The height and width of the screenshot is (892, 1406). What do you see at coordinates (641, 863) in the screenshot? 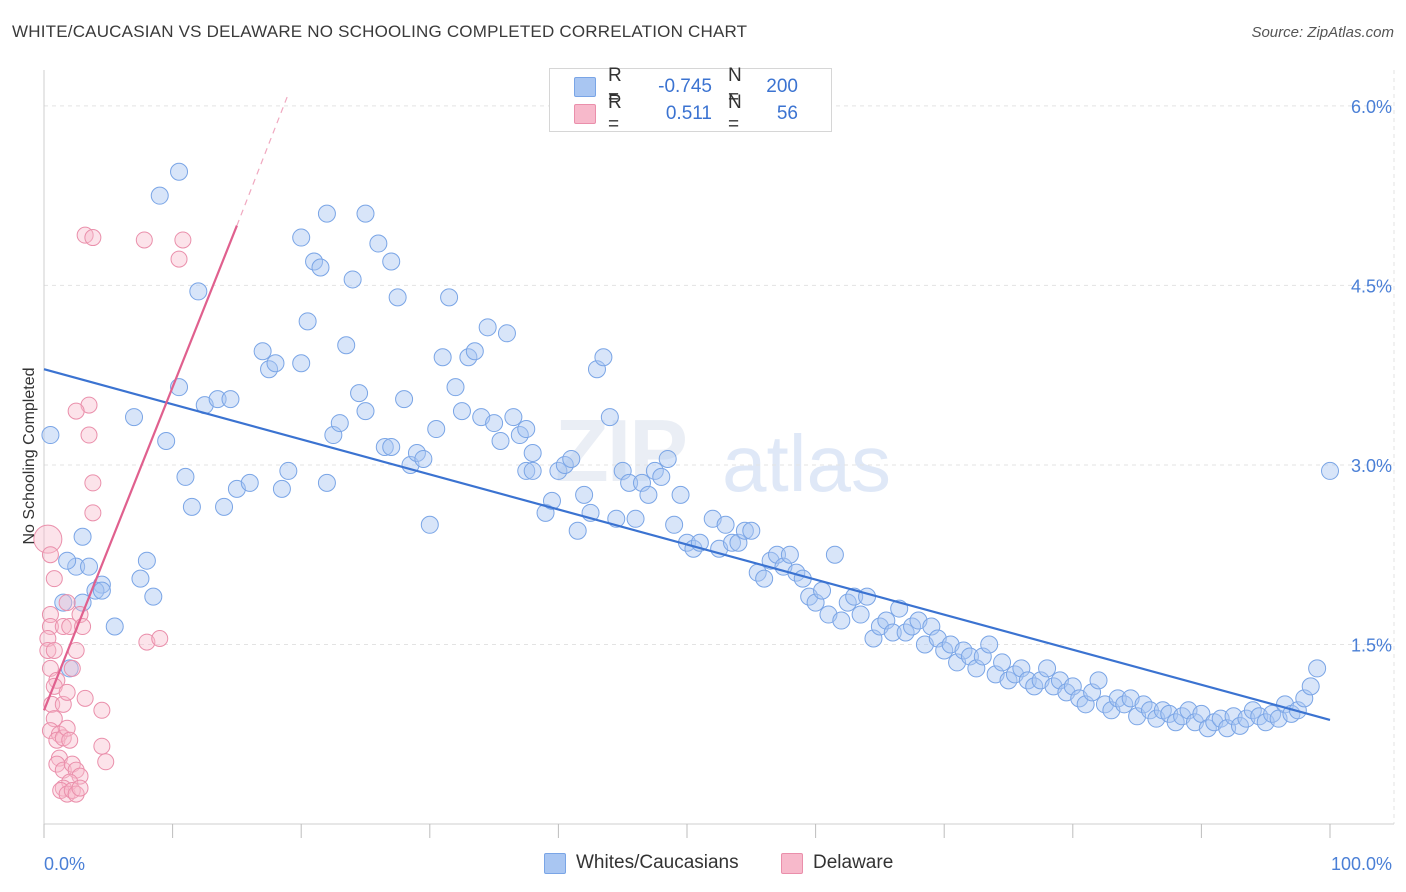
I see `bottom-legend-whites: Whites/Caucasians` at bounding box center [641, 863].